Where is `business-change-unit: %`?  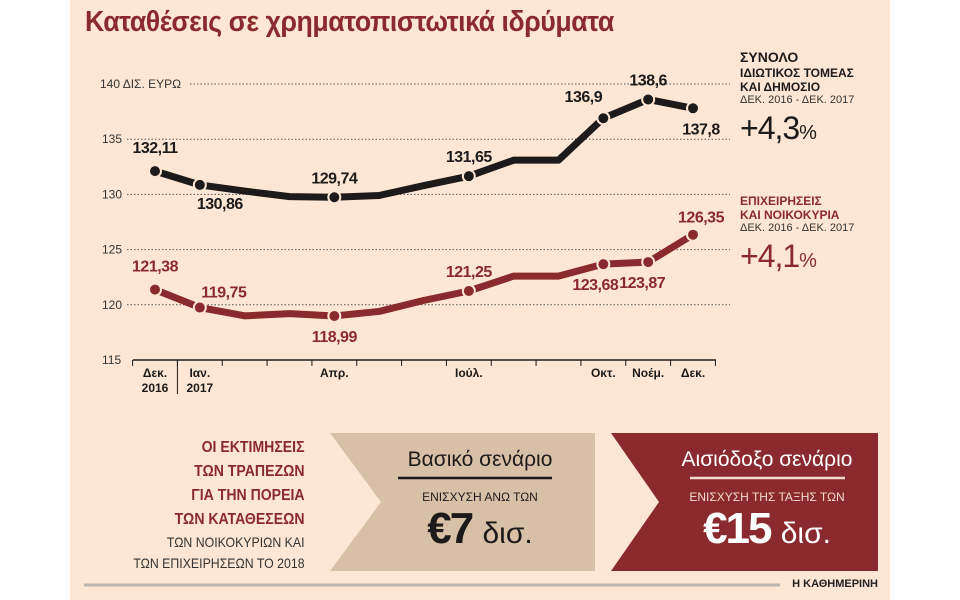 business-change-unit: % is located at coordinates (808, 261).